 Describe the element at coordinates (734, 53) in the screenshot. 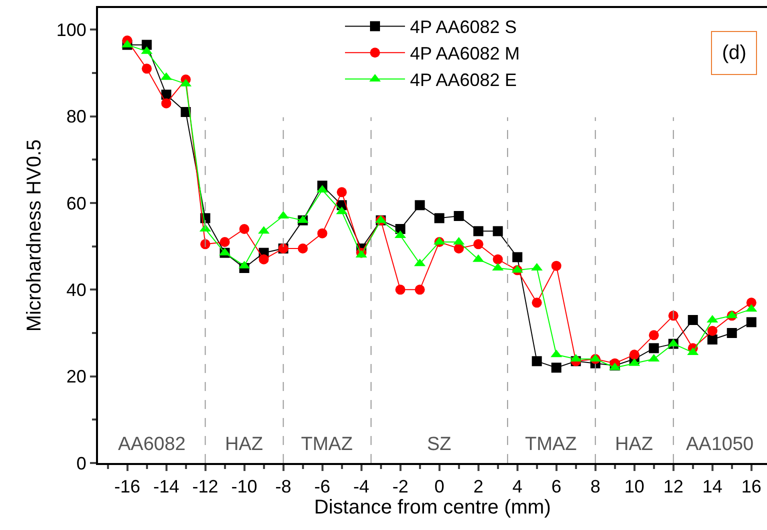

I see `annotation: (d)` at that location.